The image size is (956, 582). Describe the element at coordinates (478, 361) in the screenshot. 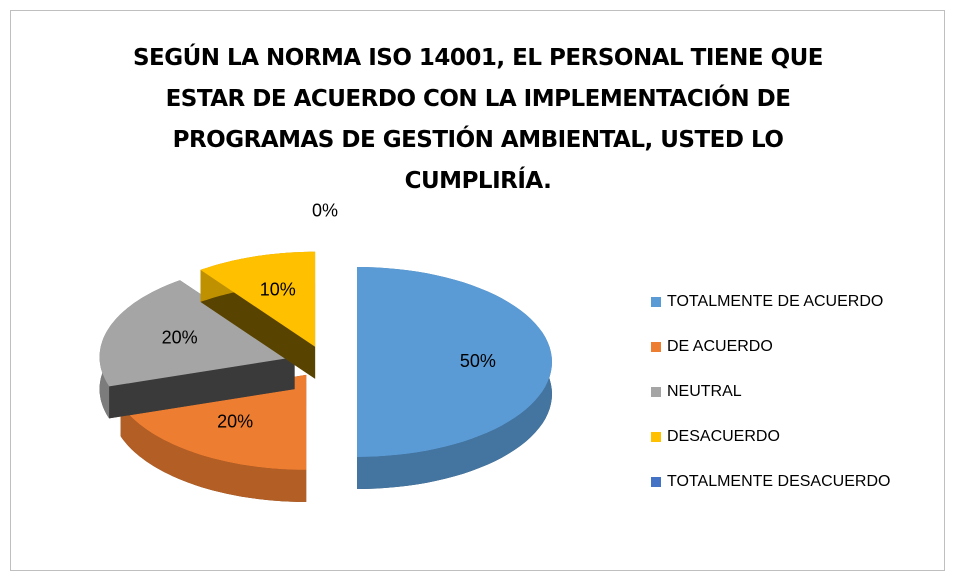

I see `data-label: 50%` at that location.